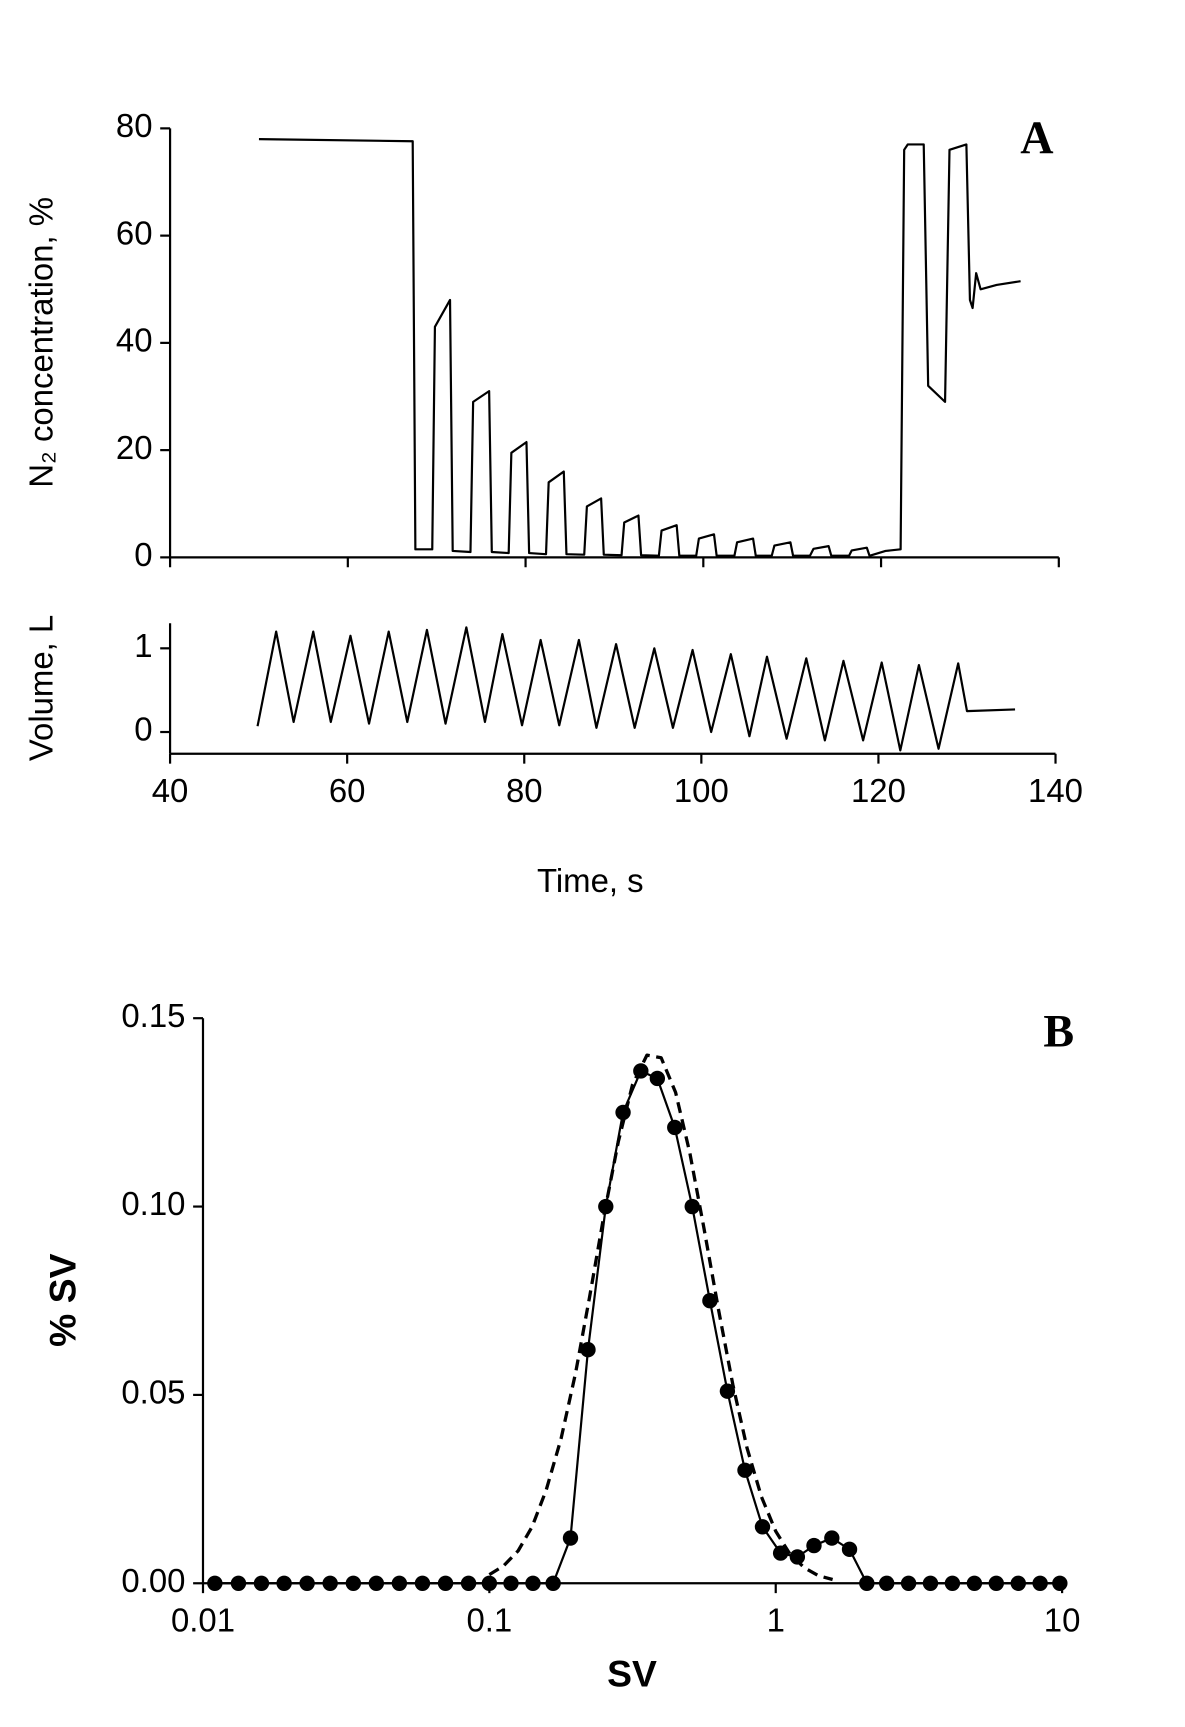 The height and width of the screenshot is (1727, 1185). Describe the element at coordinates (1036, 137) in the screenshot. I see `panel-label: A` at that location.